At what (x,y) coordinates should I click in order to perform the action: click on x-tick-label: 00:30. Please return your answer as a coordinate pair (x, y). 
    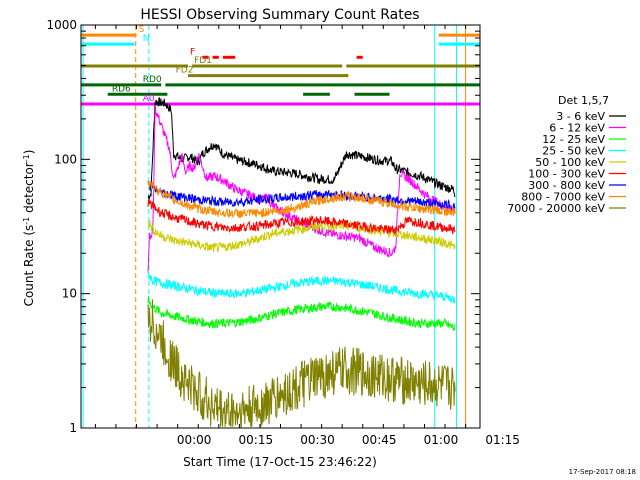
    Looking at the image, I should click on (317, 440).